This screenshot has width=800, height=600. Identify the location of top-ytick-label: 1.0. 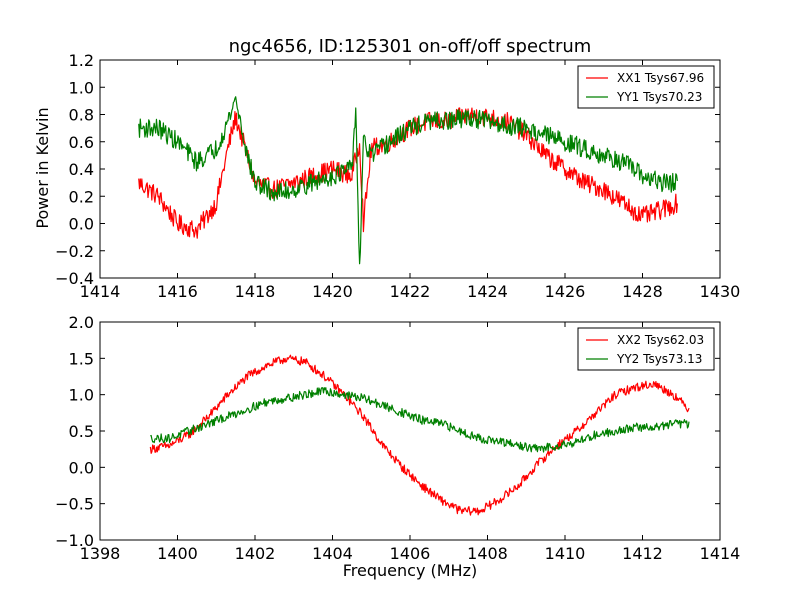
(81, 87).